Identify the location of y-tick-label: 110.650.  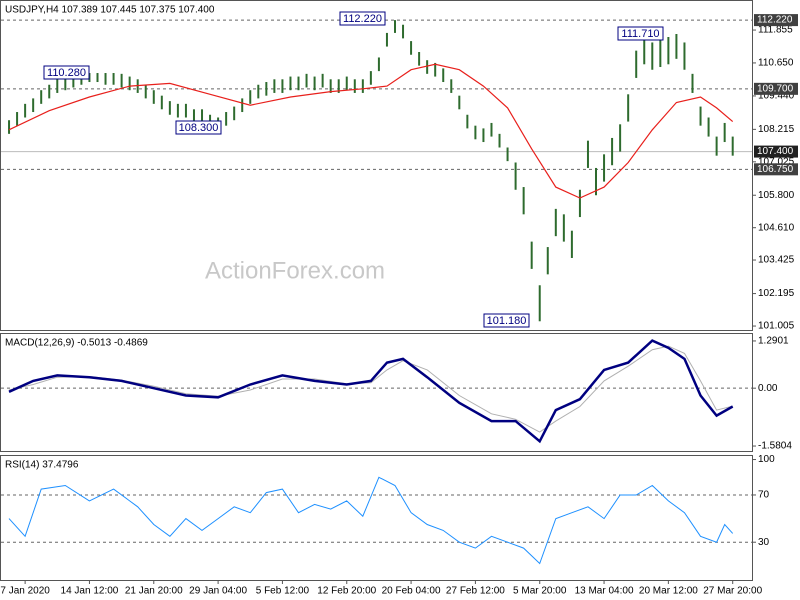
(776, 63).